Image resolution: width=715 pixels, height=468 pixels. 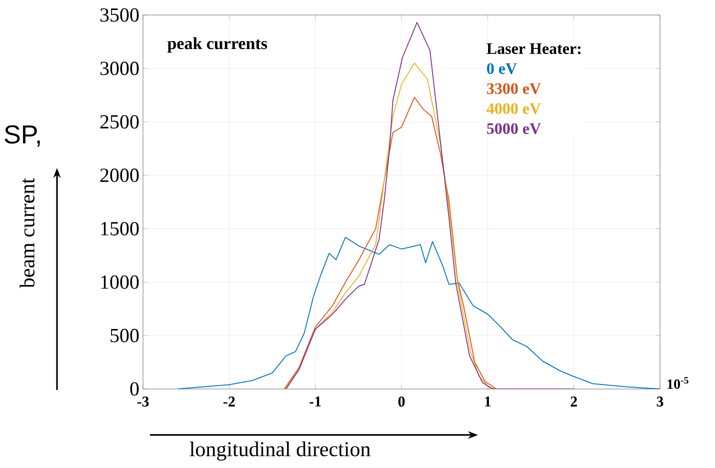 What do you see at coordinates (119, 15) in the screenshot?
I see `y-tick-label: 3500` at bounding box center [119, 15].